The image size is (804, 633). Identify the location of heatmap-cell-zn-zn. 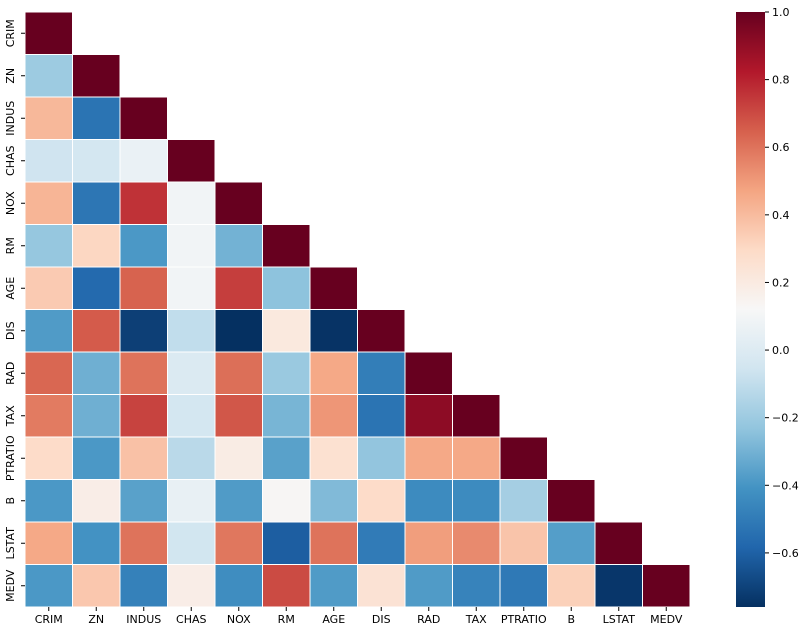
(96, 76).